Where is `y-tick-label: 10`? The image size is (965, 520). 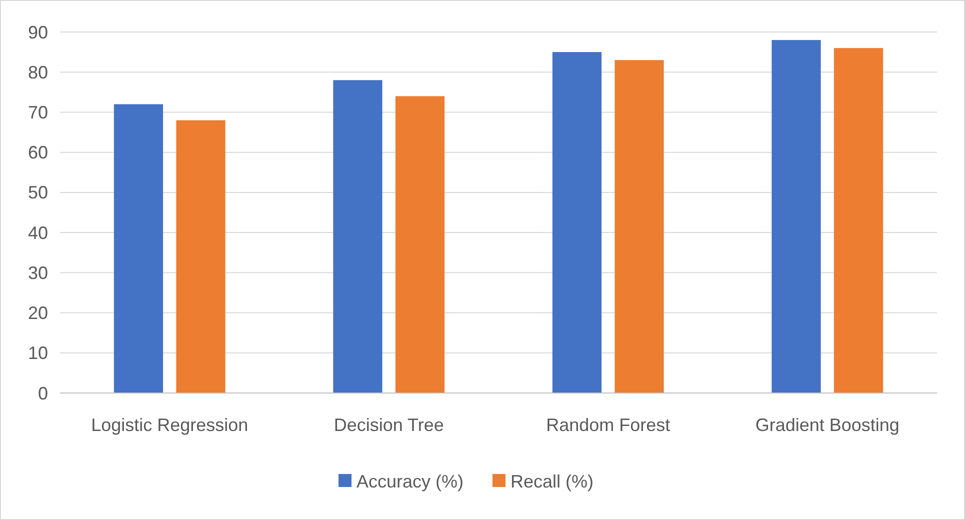
y-tick-label: 10 is located at coordinates (38, 353).